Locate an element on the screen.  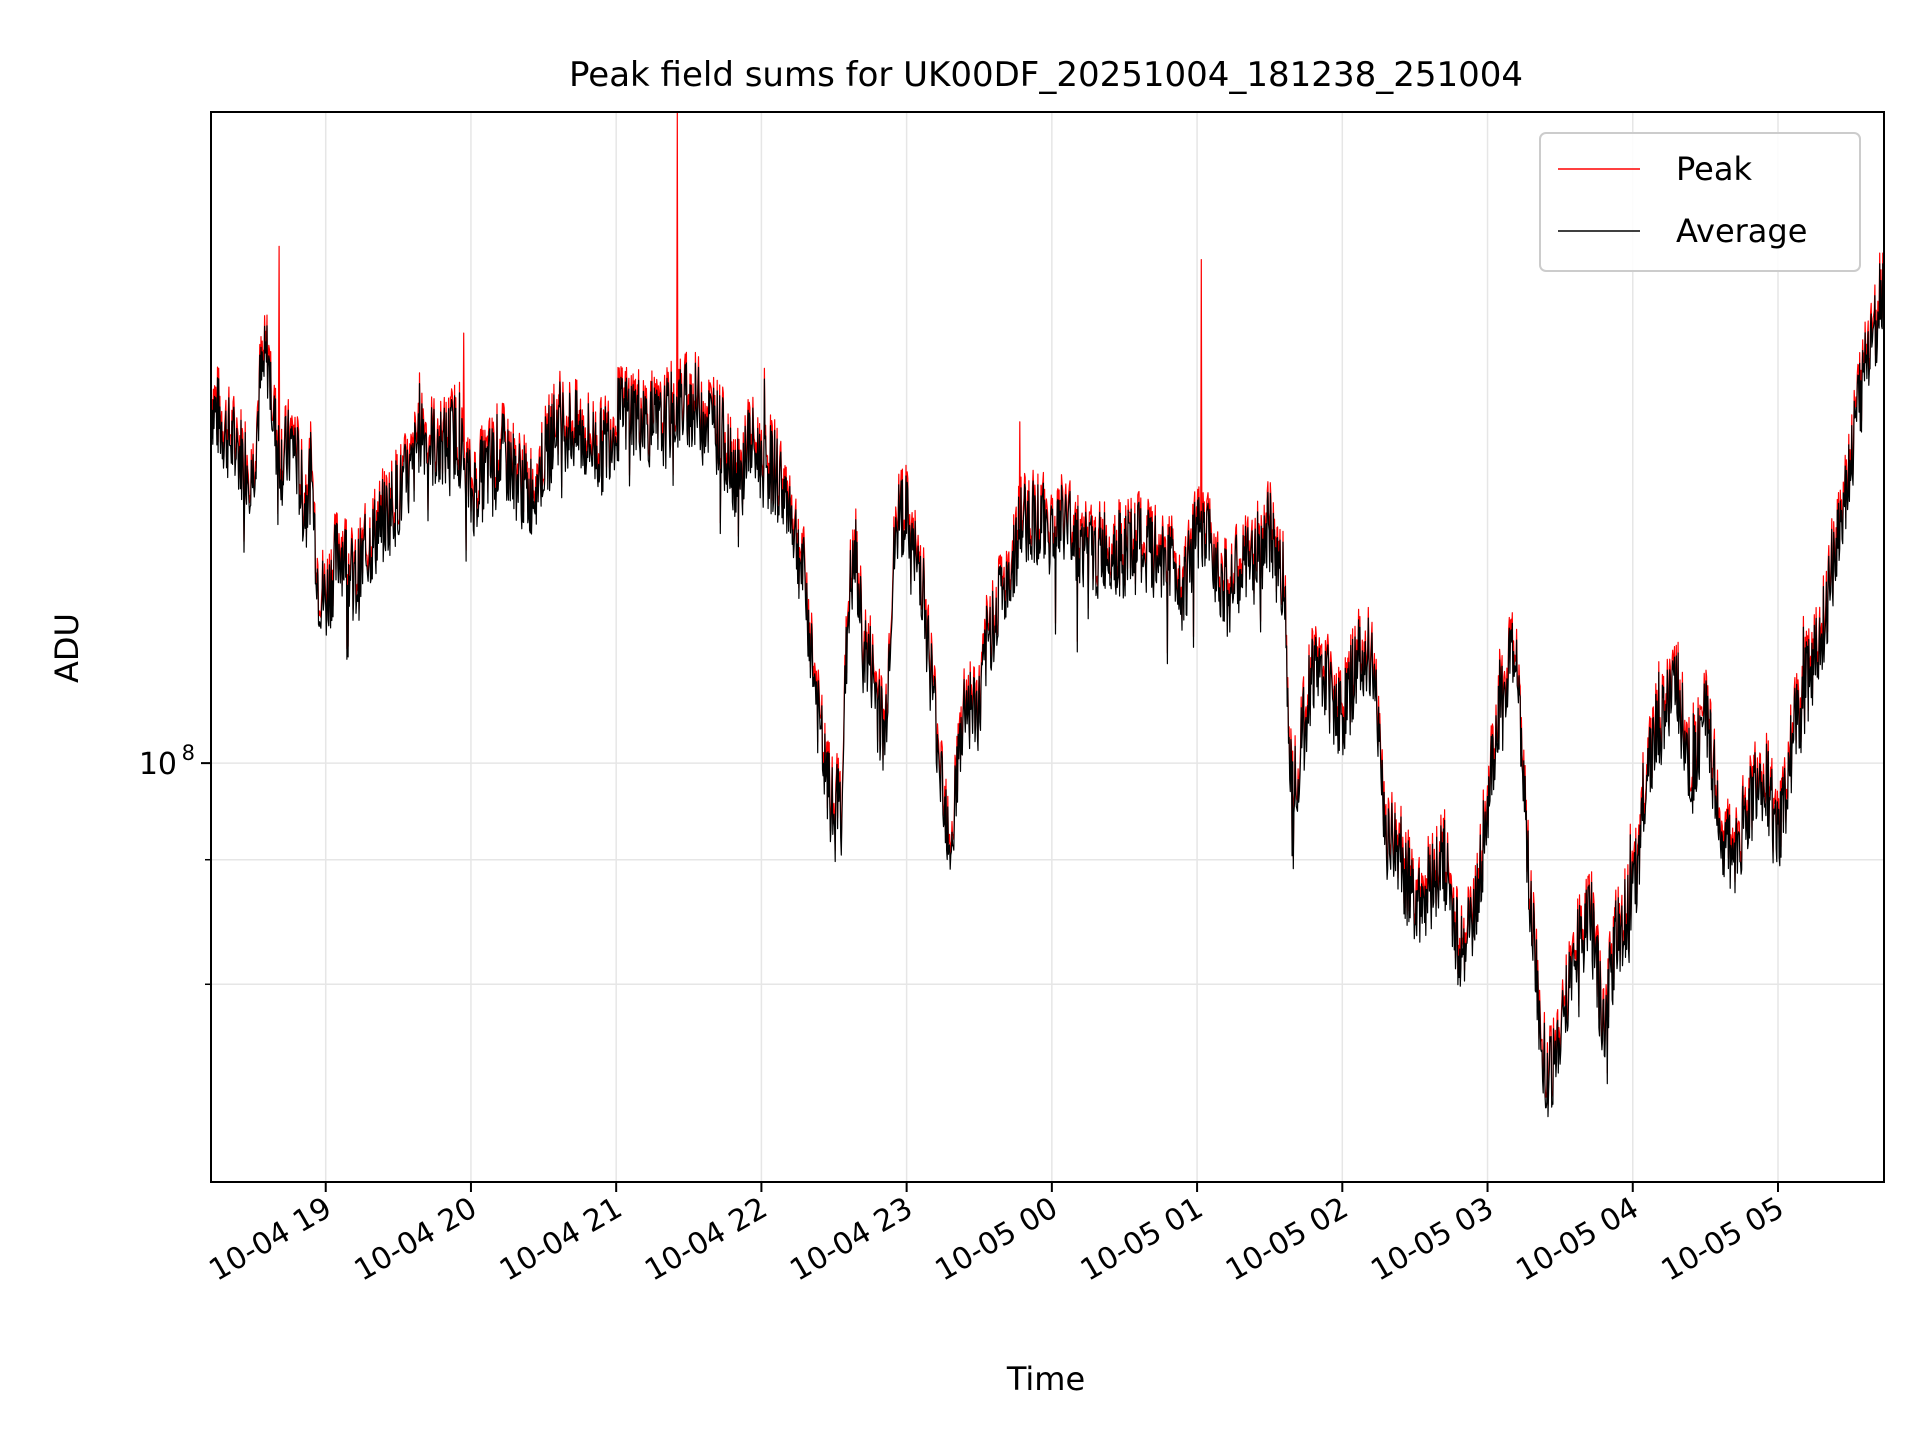
legend-peak-label: Peak is located at coordinates (1714, 169).